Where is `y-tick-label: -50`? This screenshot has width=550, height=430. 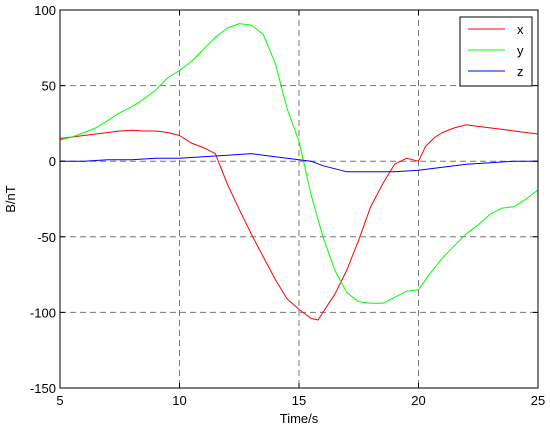
y-tick-label: -50 is located at coordinates (46, 237).